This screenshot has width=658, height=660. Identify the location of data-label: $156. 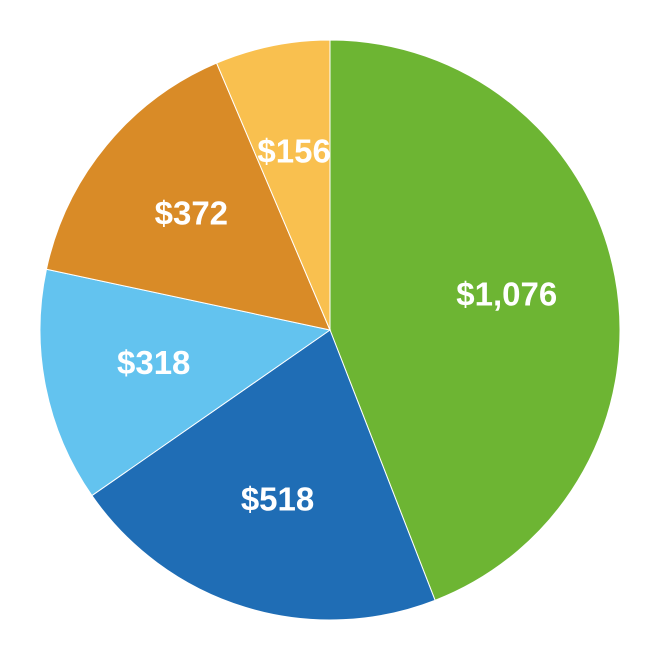
(293, 151).